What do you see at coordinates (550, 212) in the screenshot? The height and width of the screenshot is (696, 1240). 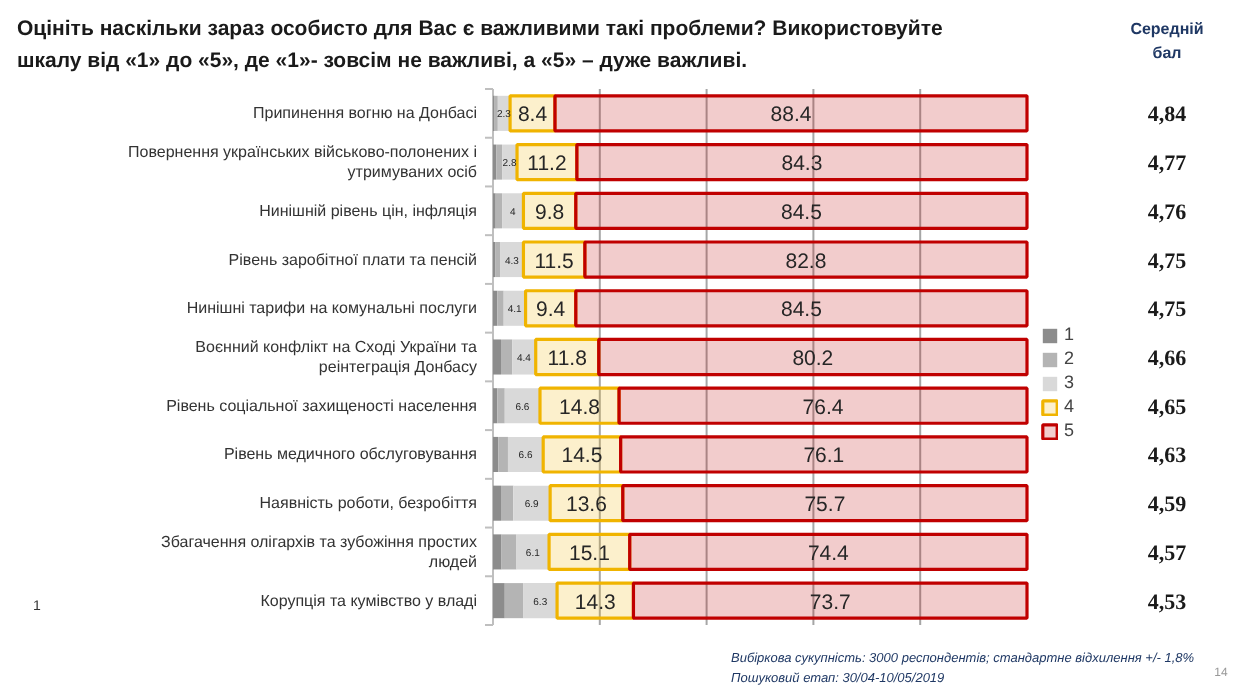 I see `data-label: 9.8` at bounding box center [550, 212].